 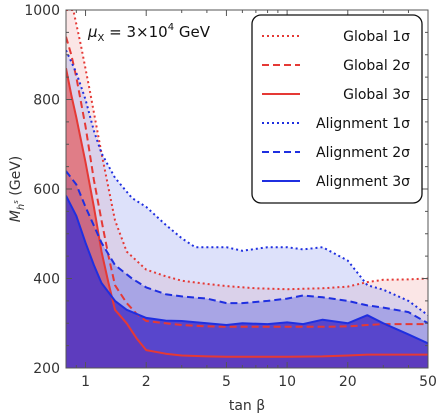 I want to click on annotation-exponent: 4, so click(x=171, y=27).